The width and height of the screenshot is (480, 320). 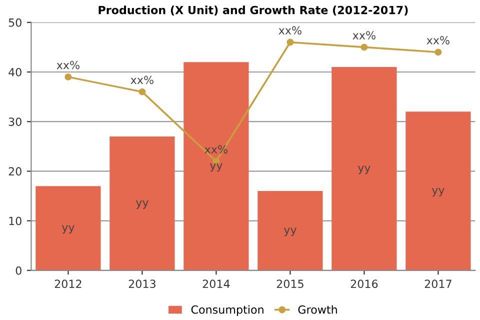 What do you see at coordinates (253, 11) in the screenshot?
I see `chart-title: Production (X Unit) and Growth Rate (2012-2017)` at bounding box center [253, 11].